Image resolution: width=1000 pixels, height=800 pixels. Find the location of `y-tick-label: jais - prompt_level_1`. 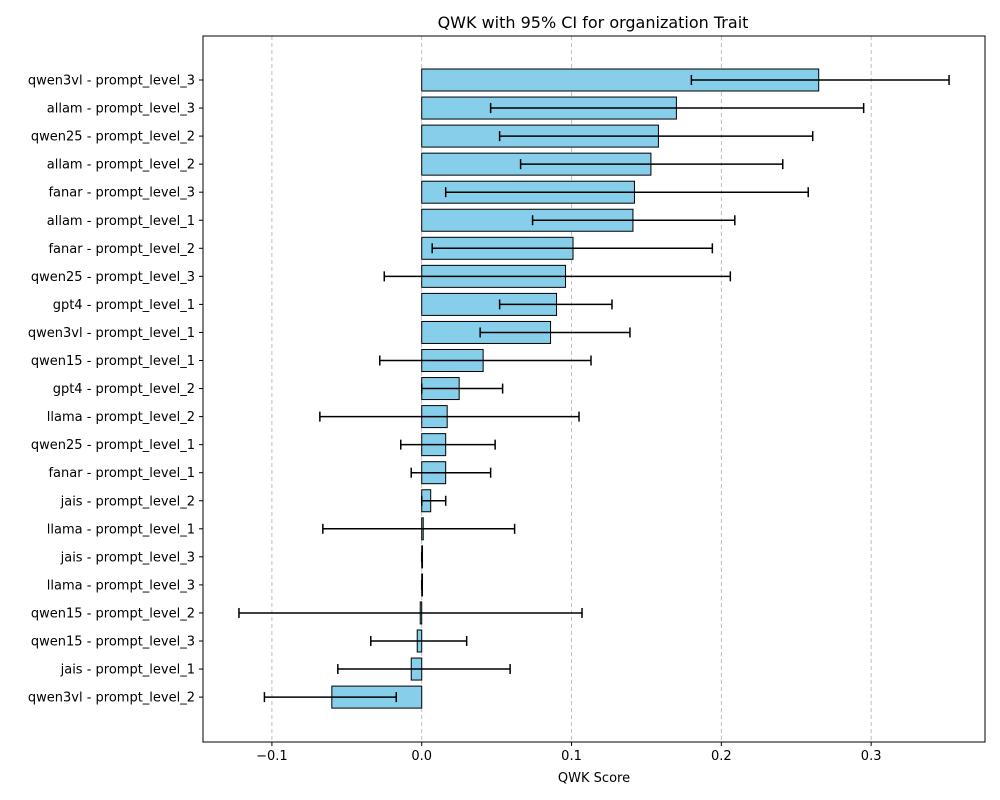

y-tick-label: jais - prompt_level_1 is located at coordinates (127, 670).